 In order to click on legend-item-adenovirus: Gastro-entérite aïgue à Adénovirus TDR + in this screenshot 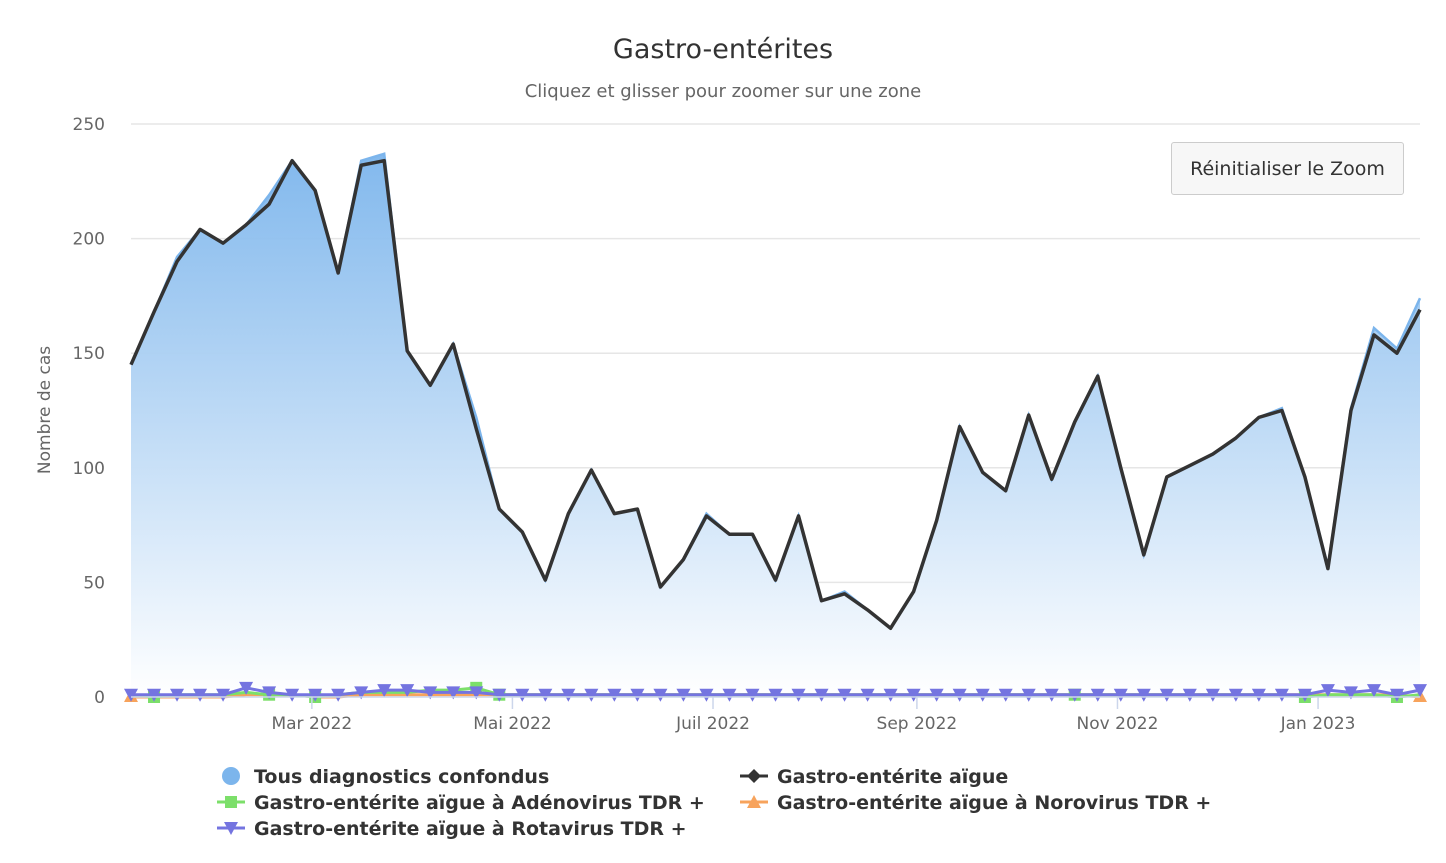, I will do `click(461, 803)`.